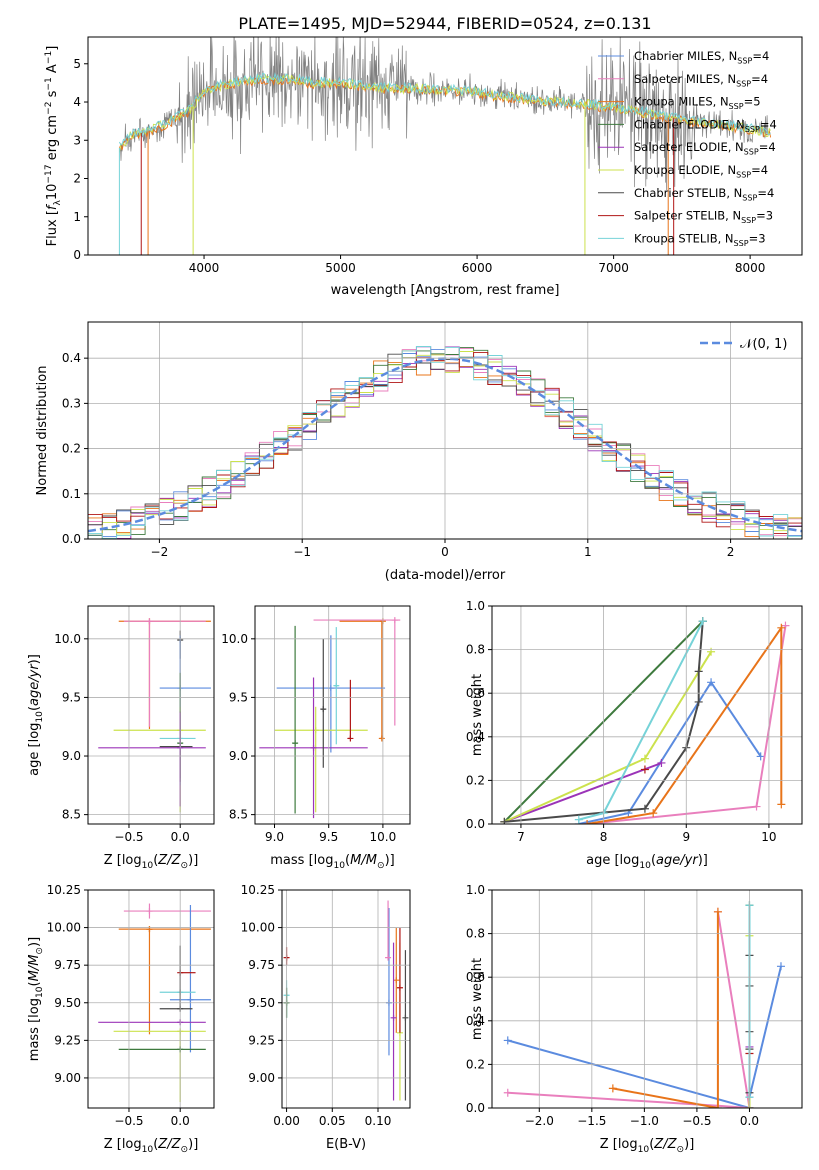 Image resolution: width=819 pixels, height=1170 pixels. What do you see at coordinates (705, 125) in the screenshot?
I see `legend-label: Chabrier ELODIE, NSSP=4` at bounding box center [705, 125].